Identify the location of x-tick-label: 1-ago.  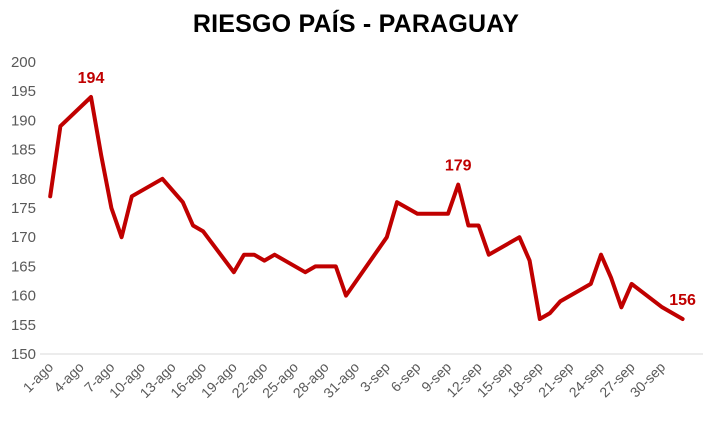
(38, 377).